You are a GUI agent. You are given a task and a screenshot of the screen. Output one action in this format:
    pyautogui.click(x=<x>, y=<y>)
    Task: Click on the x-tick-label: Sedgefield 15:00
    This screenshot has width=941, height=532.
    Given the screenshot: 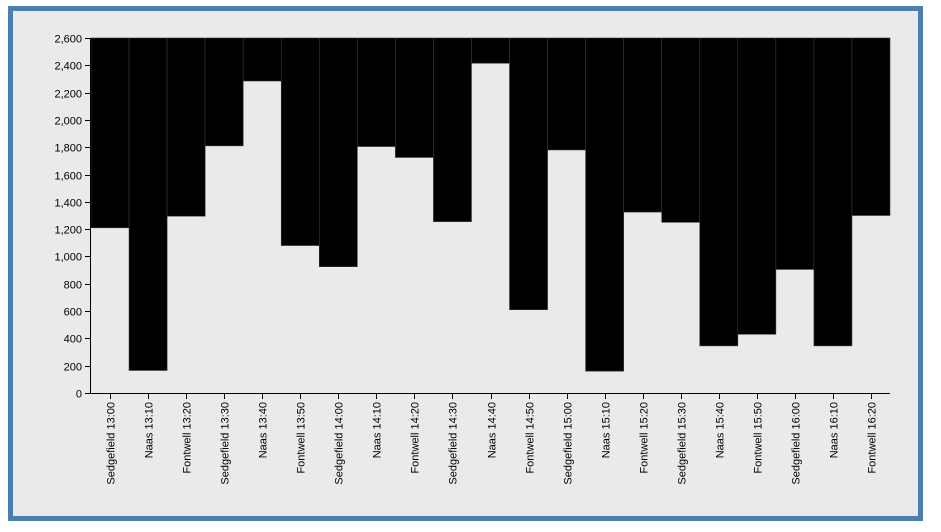 What is the action you would take?
    pyautogui.click(x=569, y=443)
    